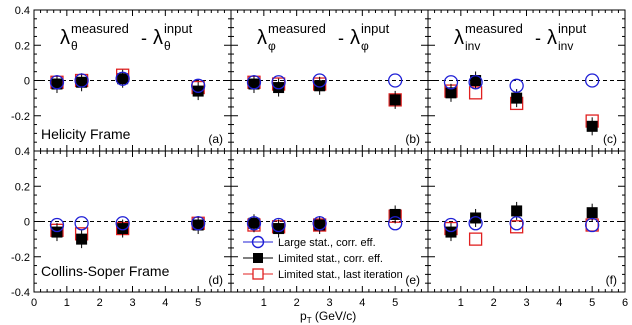  What do you see at coordinates (494, 303) in the screenshot?
I see `x-tick-label: 2` at bounding box center [494, 303].